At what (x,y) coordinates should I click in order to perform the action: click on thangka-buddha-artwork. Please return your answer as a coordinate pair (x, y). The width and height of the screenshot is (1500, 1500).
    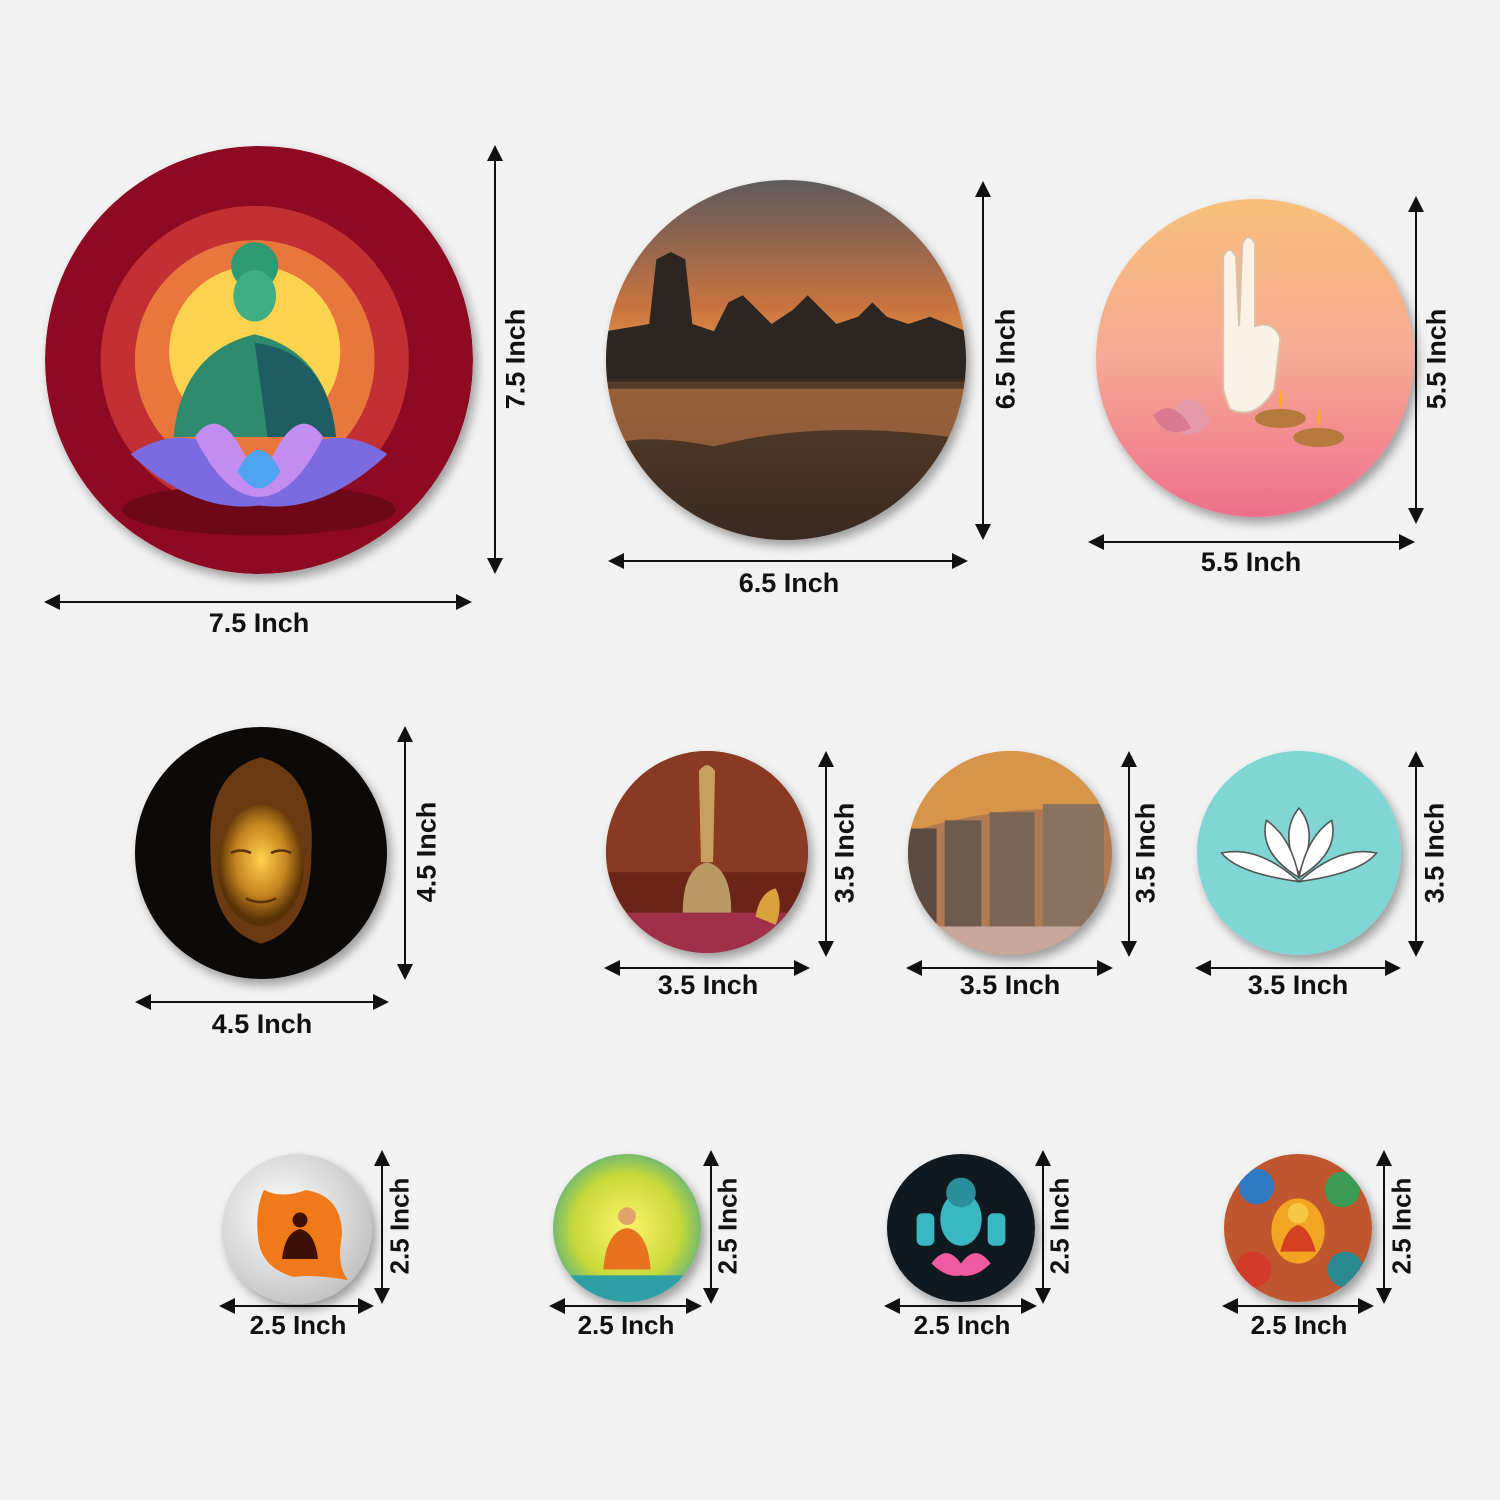
    Looking at the image, I should click on (1298, 1228).